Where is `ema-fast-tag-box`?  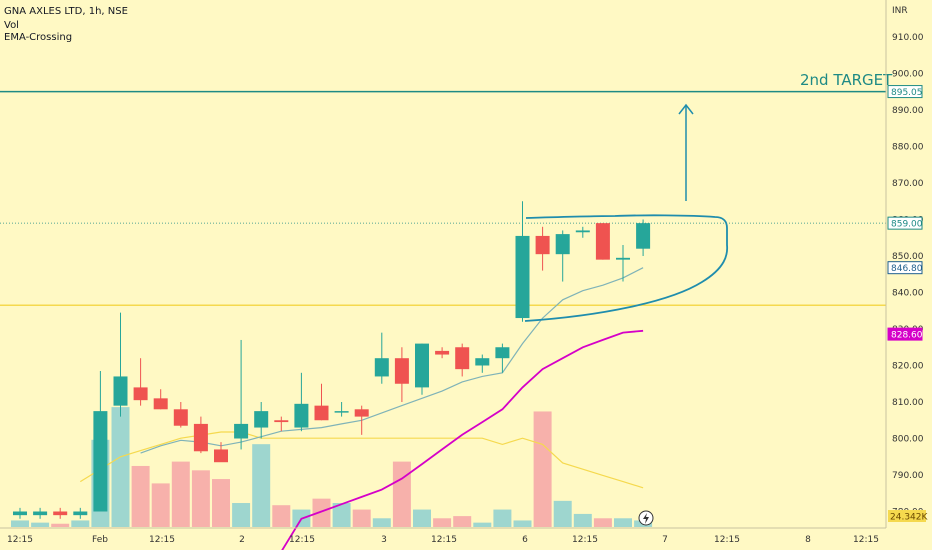 ema-fast-tag-box is located at coordinates (905, 268).